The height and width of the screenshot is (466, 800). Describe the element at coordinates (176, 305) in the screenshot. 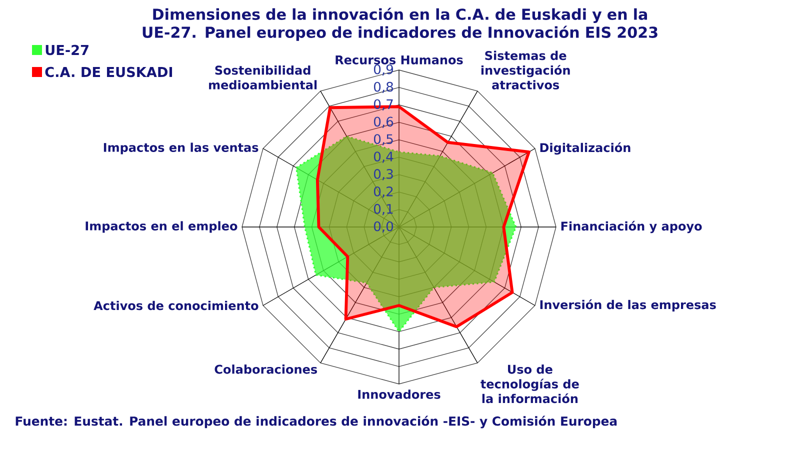

I see `spoke-label: Activos de conocimiento` at that location.